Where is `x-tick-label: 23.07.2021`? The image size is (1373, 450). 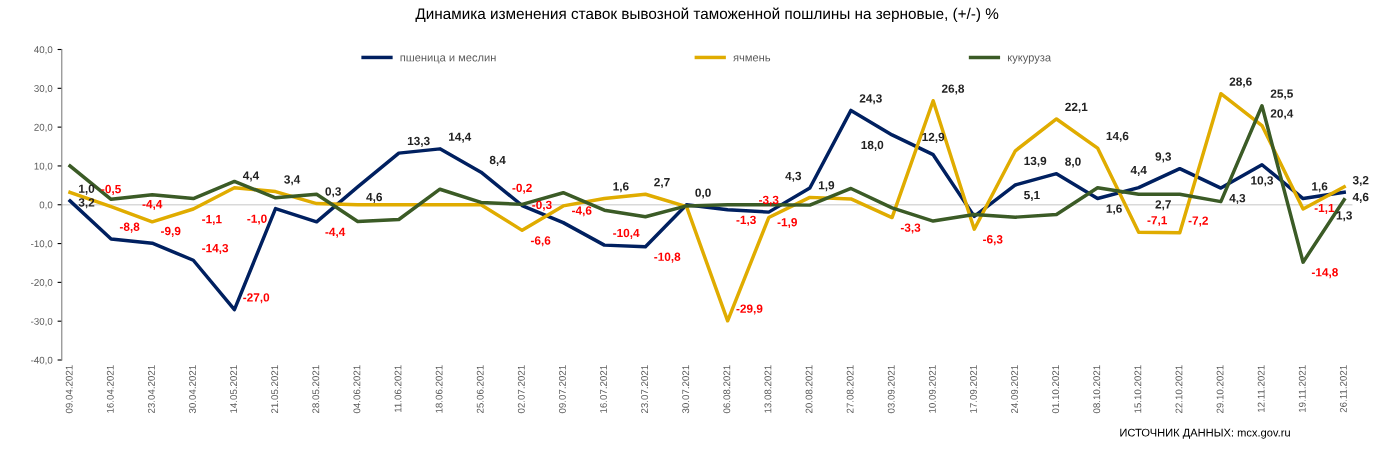
x-tick-label: 23.07.2021 is located at coordinates (645, 389).